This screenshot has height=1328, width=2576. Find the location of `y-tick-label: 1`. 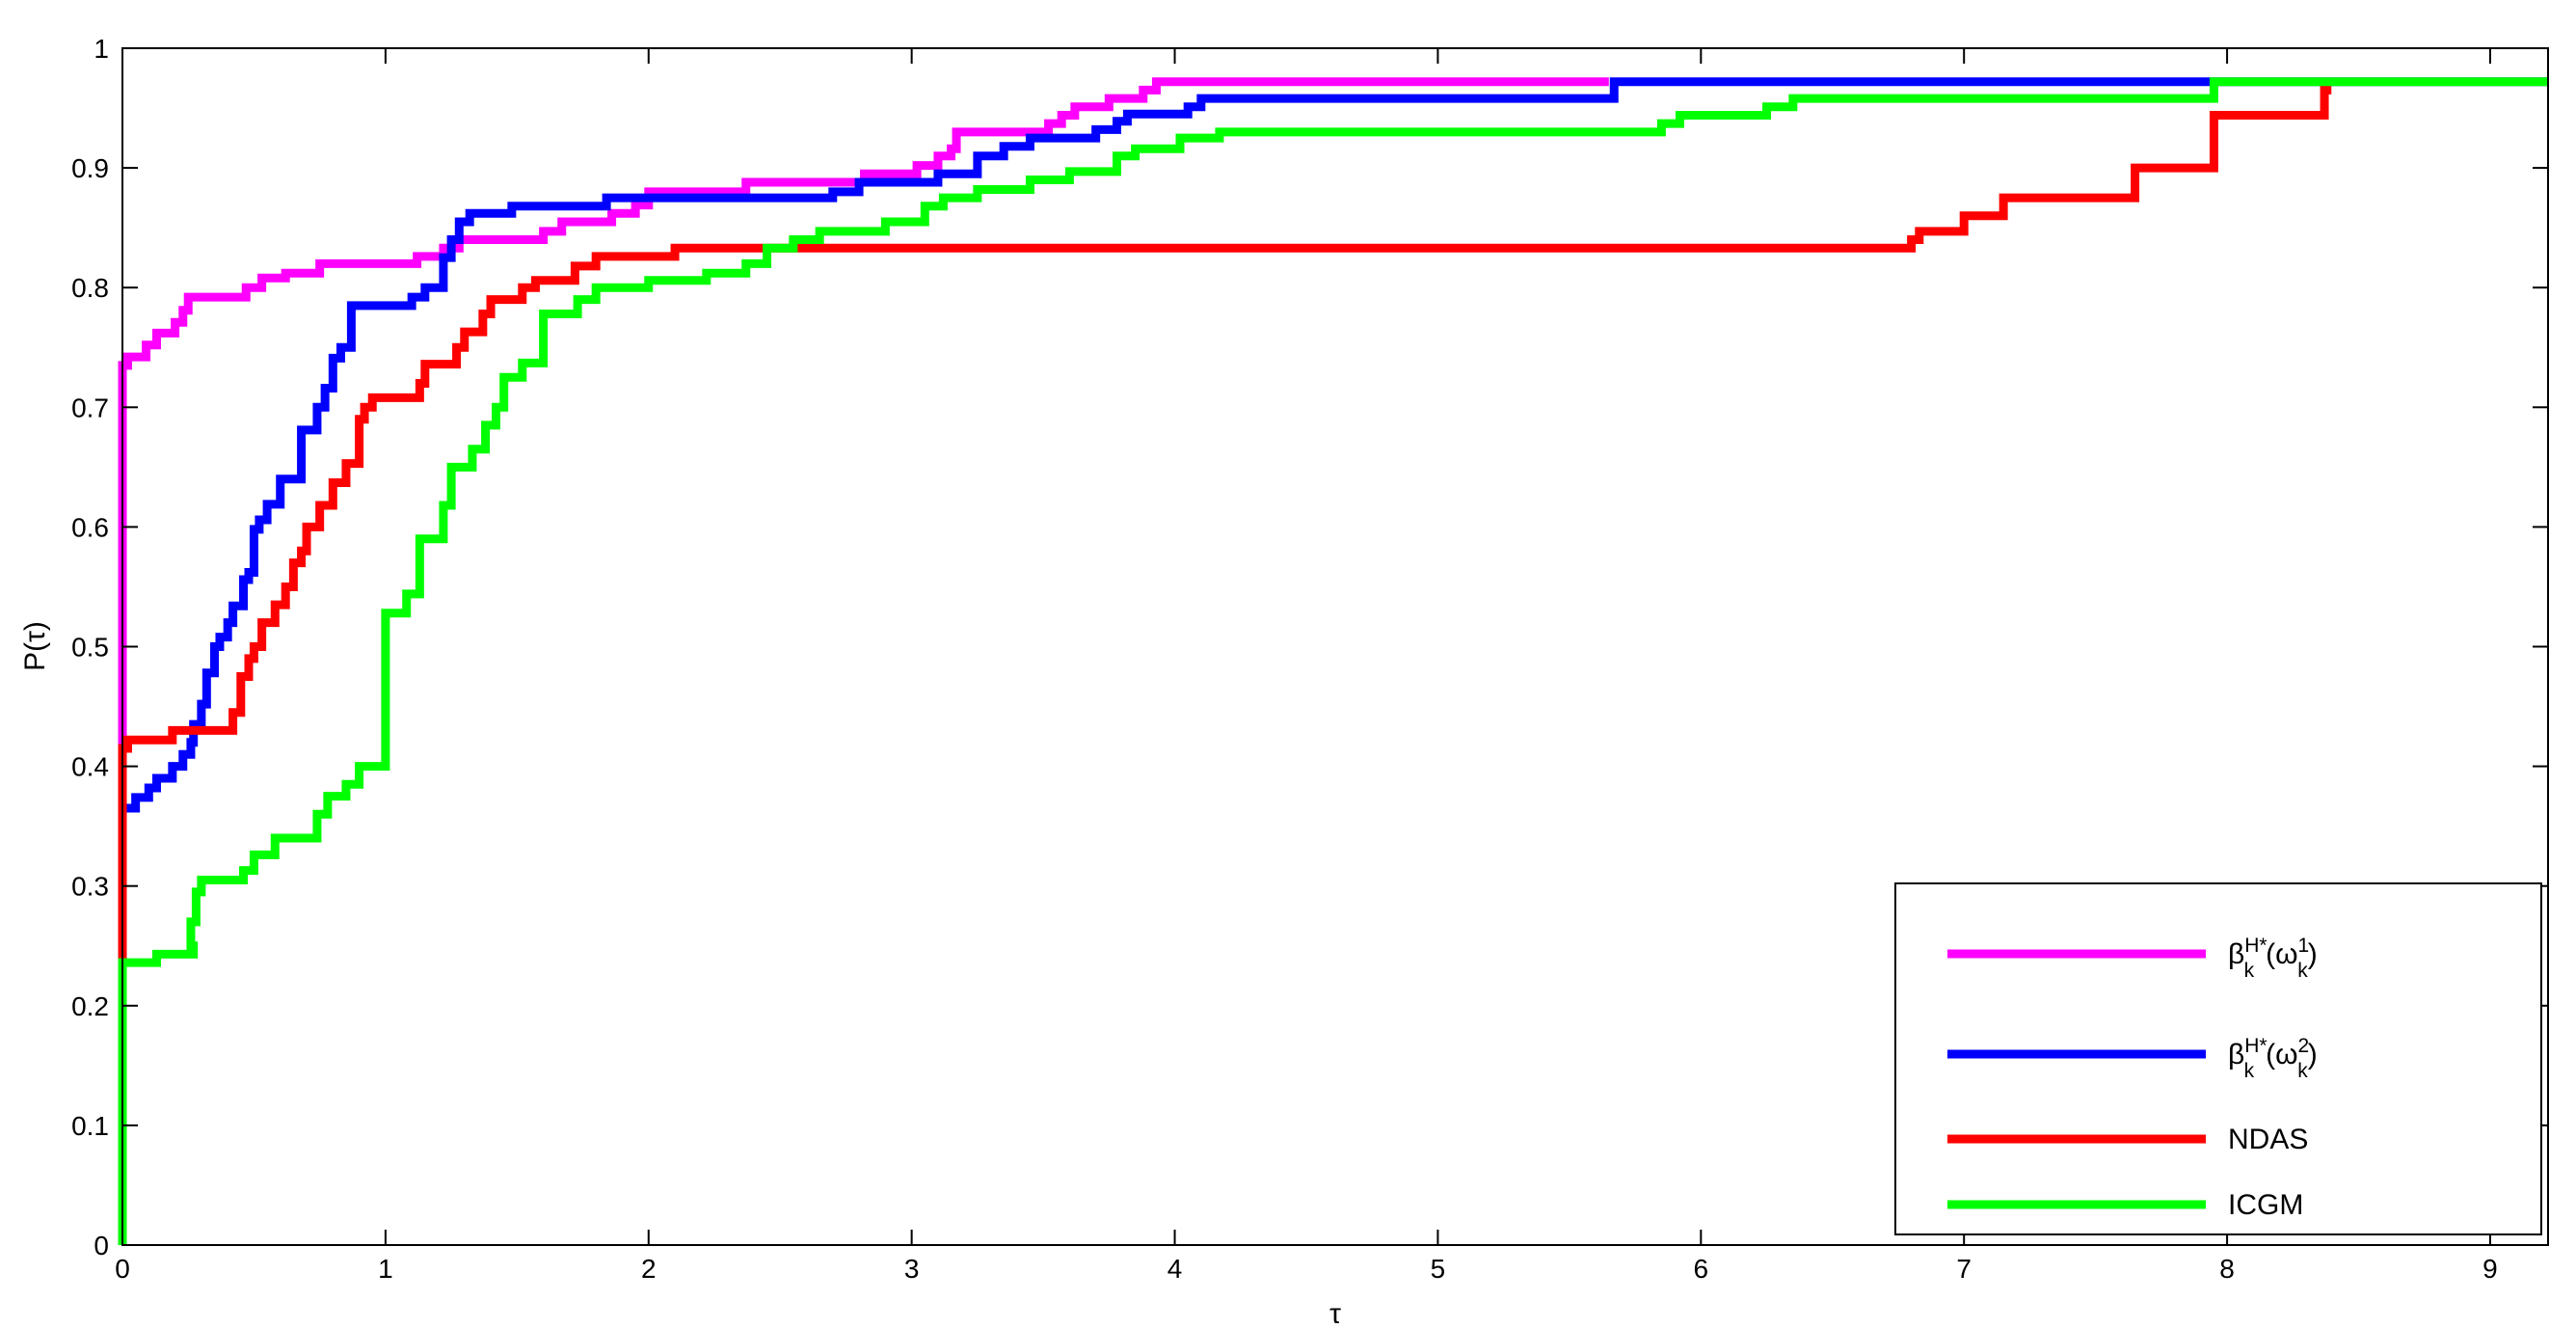

y-tick-label: 1 is located at coordinates (102, 49).